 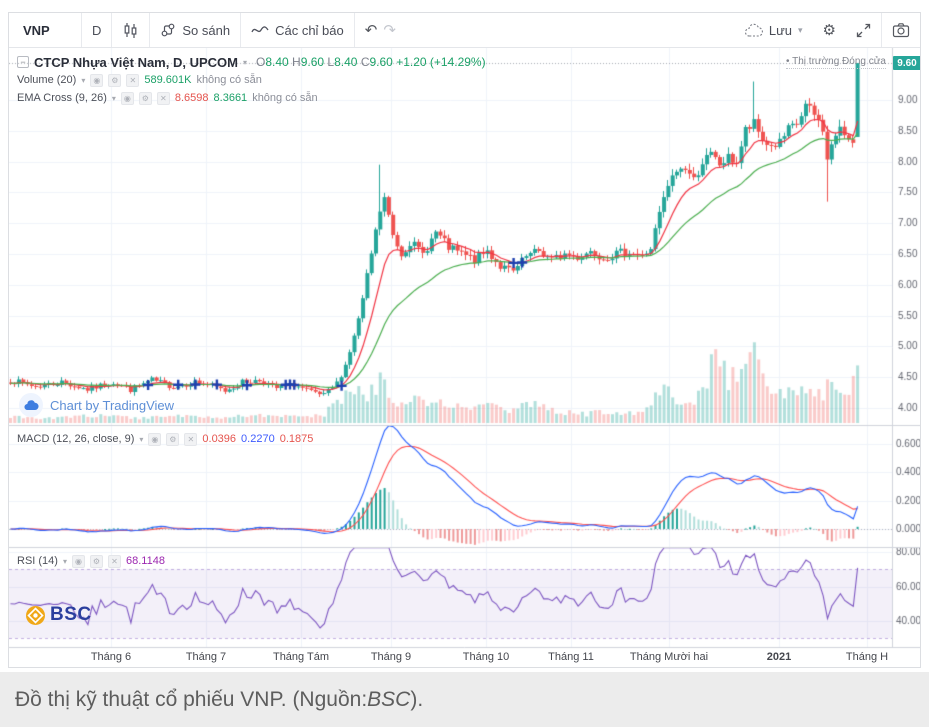 What do you see at coordinates (906, 63) in the screenshot?
I see `last-price-badge: 9.60` at bounding box center [906, 63].